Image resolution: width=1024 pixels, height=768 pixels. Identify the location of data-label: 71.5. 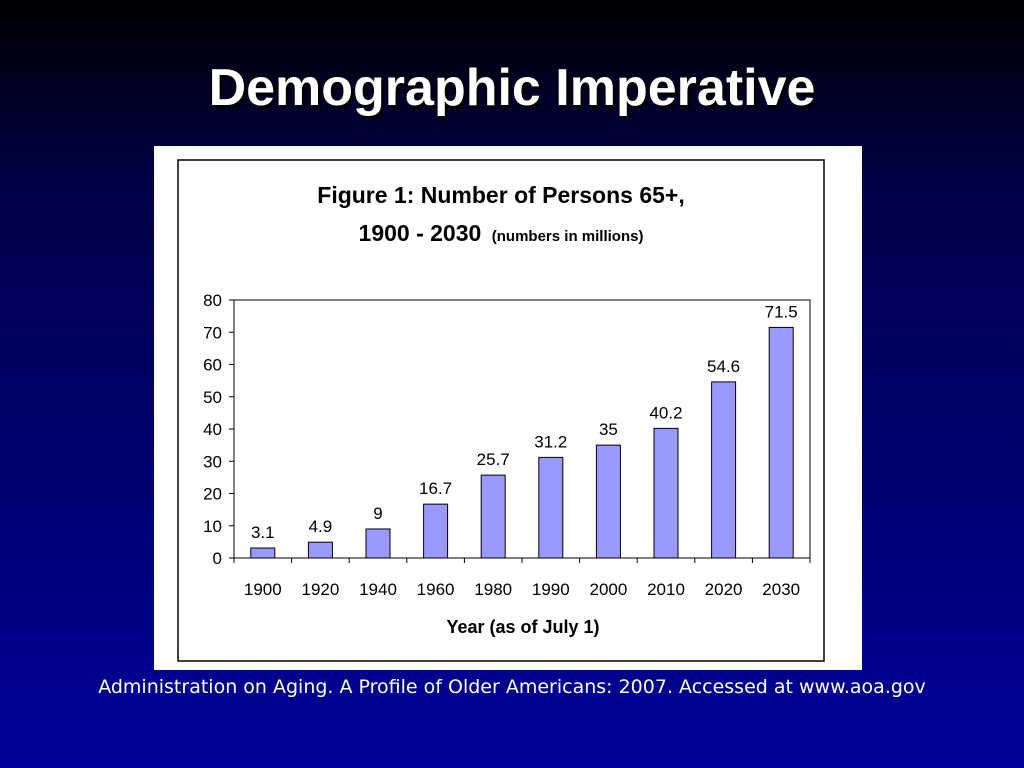
(781, 311).